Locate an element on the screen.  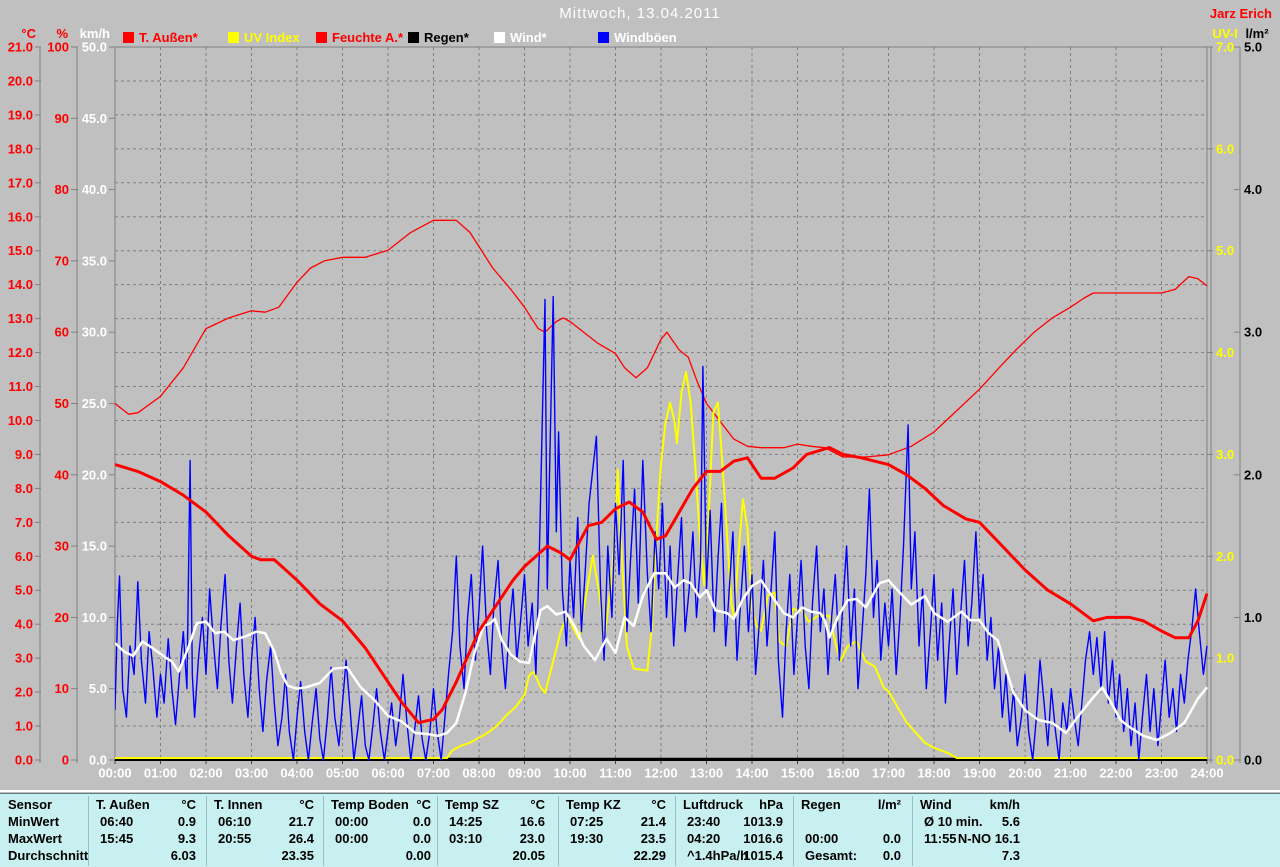
table-header-sensor: Sensor is located at coordinates (30, 804).